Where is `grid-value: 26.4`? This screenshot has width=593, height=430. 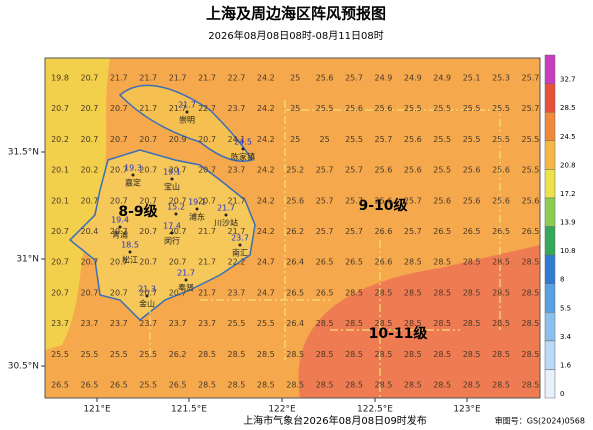
grid-value: 26.4 is located at coordinates (295, 262).